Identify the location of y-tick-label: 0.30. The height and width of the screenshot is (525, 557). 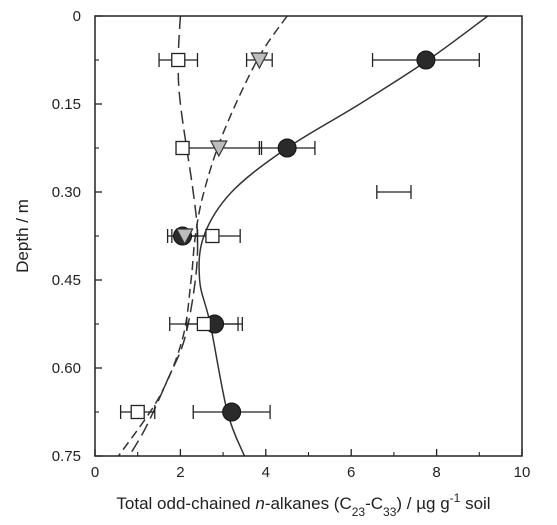
(66, 192).